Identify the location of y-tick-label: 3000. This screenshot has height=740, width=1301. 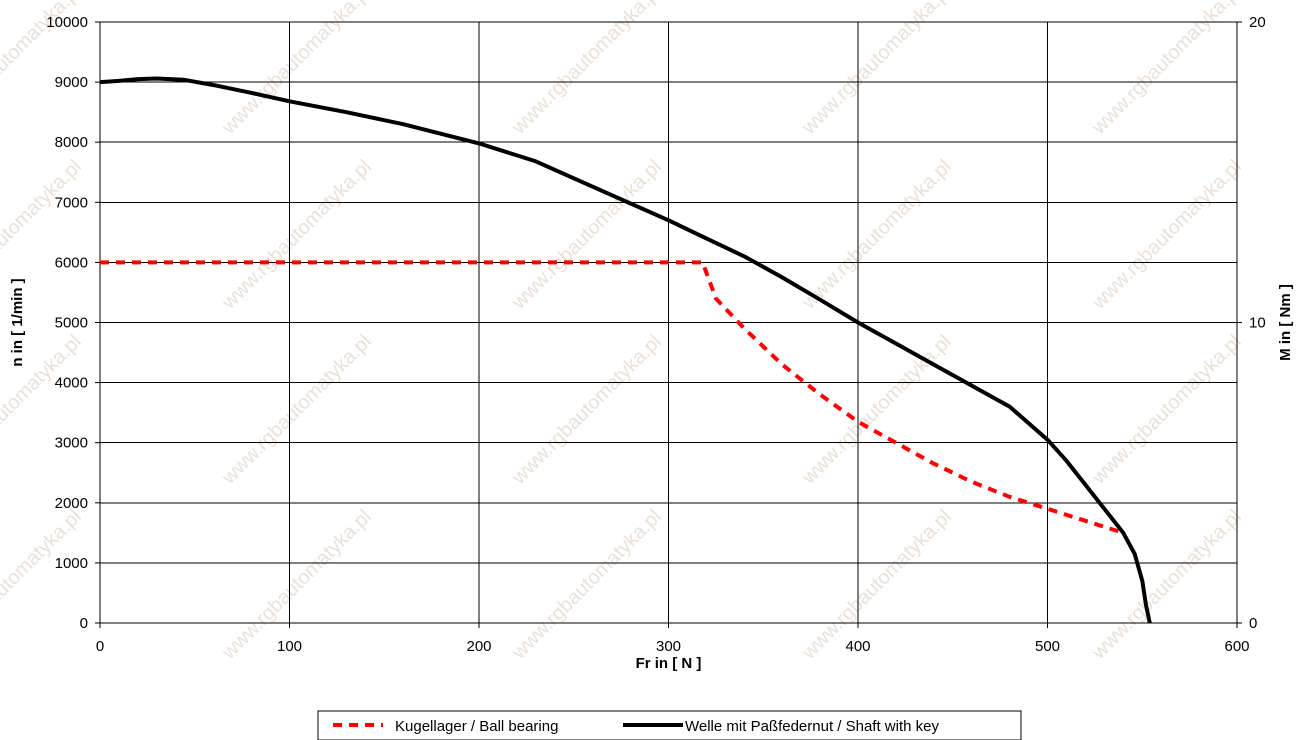
(71, 443).